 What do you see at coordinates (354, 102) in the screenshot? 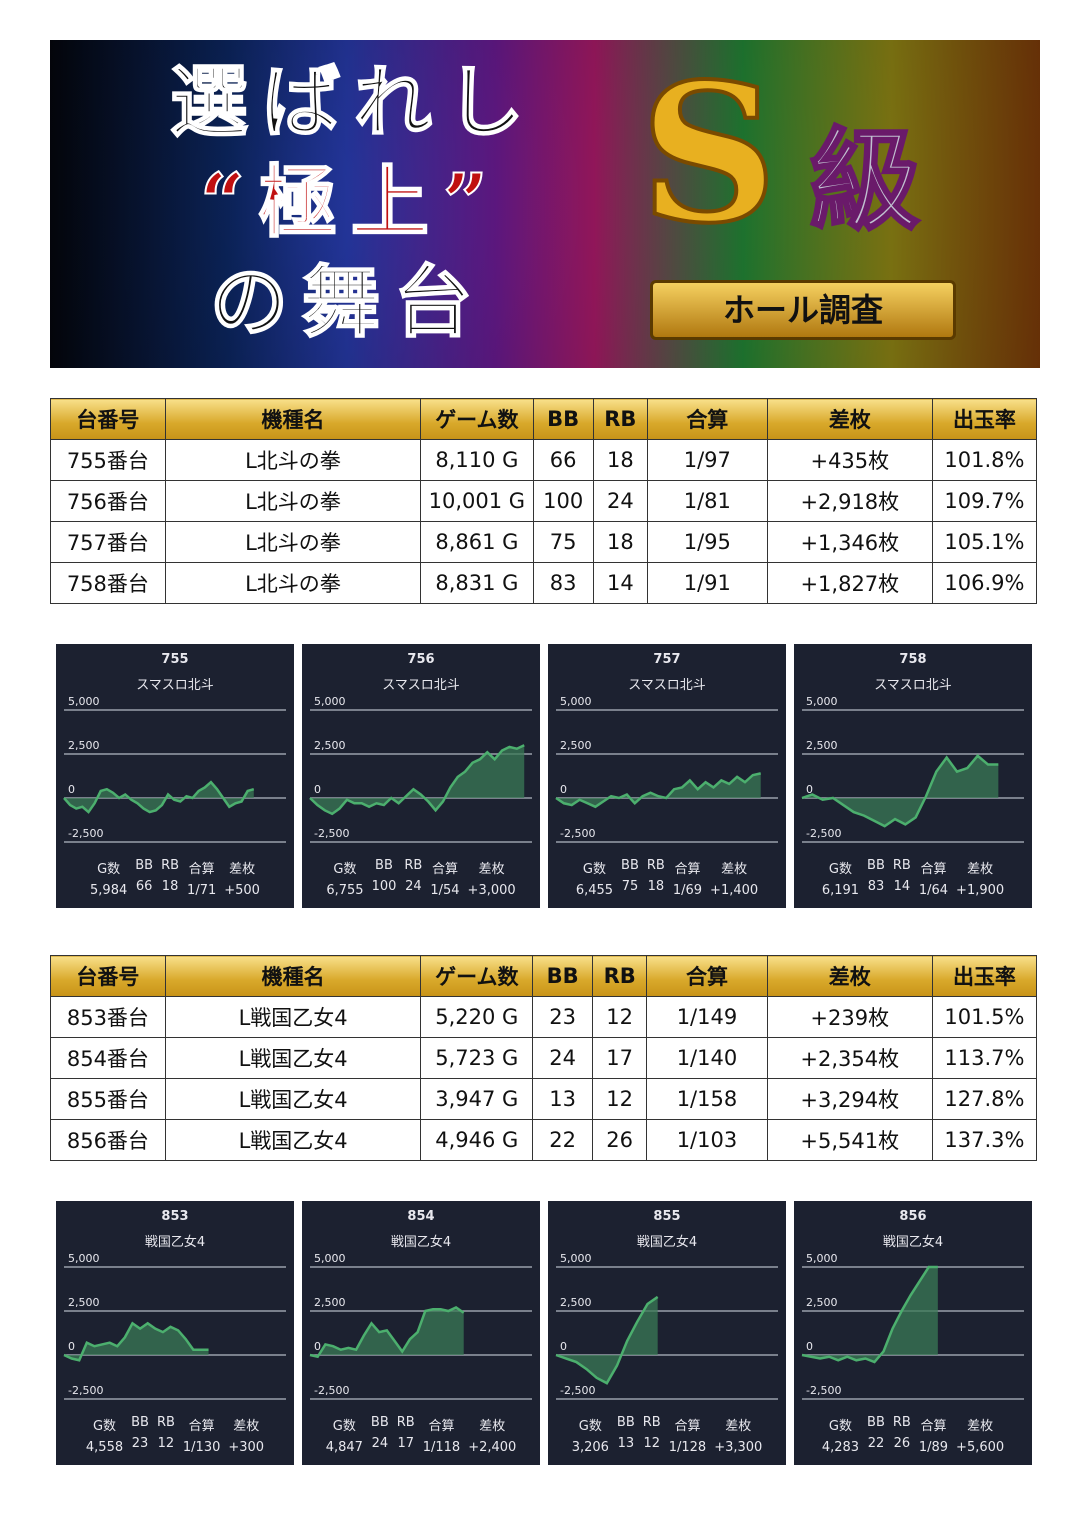
I see `banner-line-1: 選ばれし` at bounding box center [354, 102].